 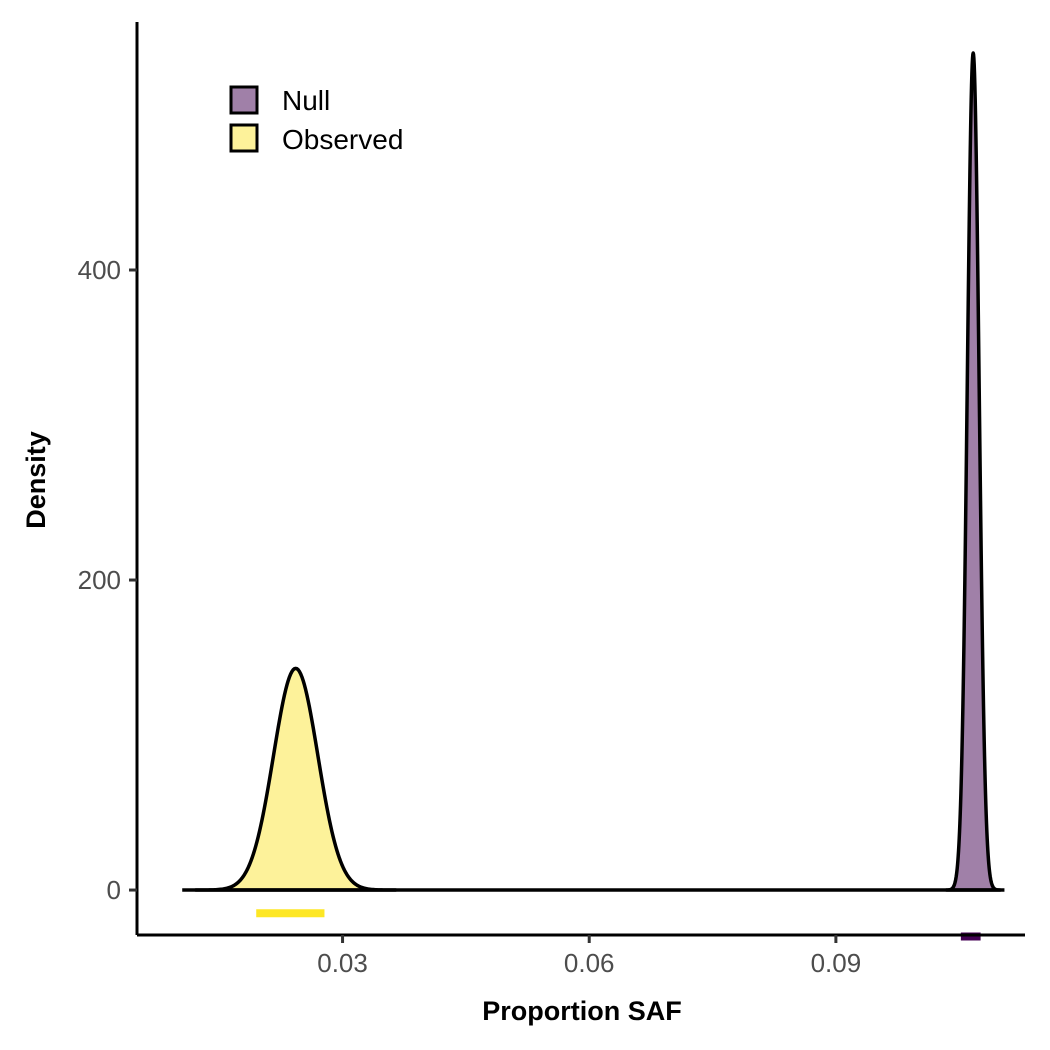 I want to click on x-tick-label: 0.06, so click(x=589, y=963).